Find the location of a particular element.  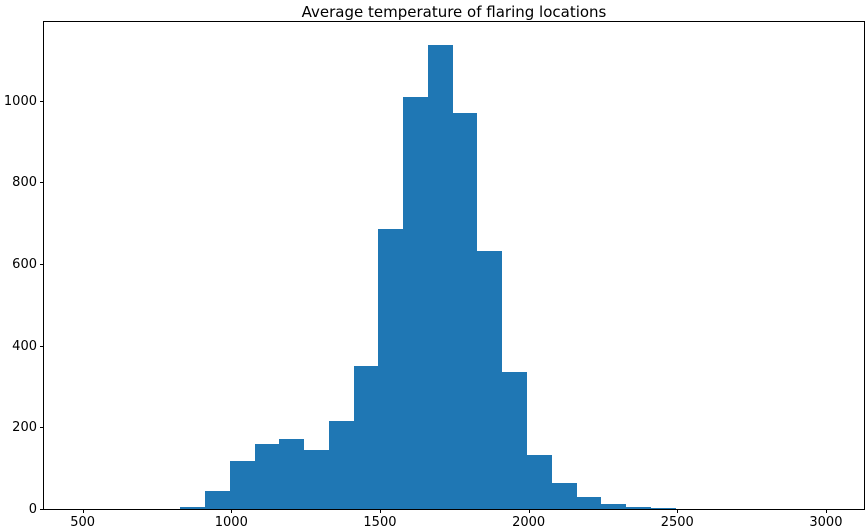

y-tick-label: 600 is located at coordinates (24, 265).